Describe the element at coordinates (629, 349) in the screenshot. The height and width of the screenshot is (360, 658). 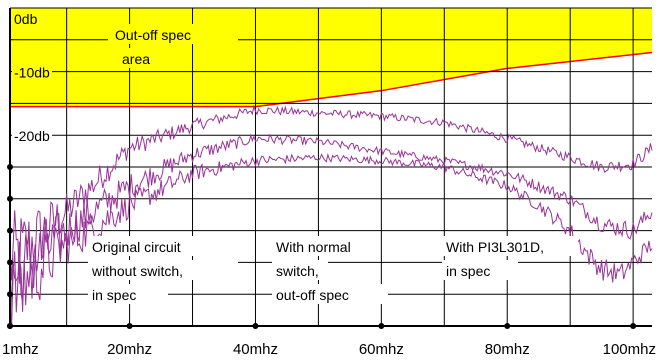
I see `x-tick-label-5: 100mhz` at that location.